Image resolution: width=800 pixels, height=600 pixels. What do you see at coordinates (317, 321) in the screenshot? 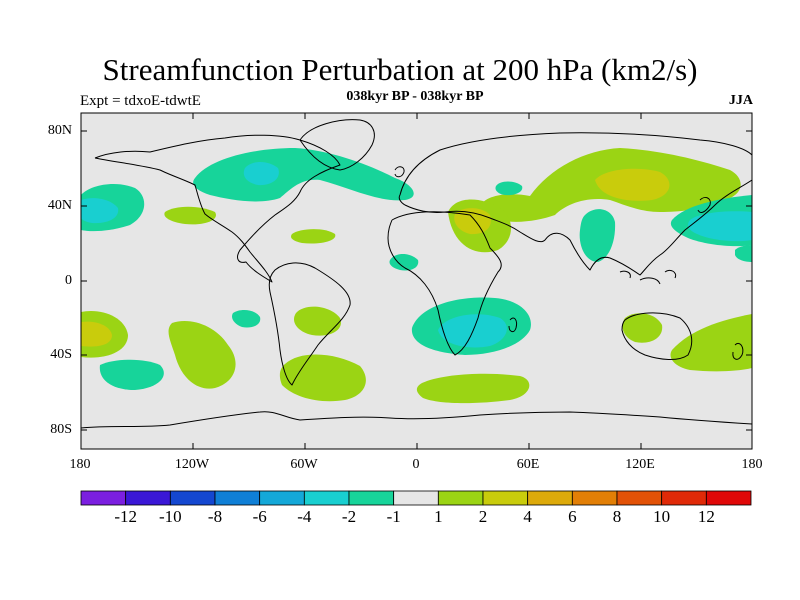
I see `atlantic-high` at bounding box center [317, 321].